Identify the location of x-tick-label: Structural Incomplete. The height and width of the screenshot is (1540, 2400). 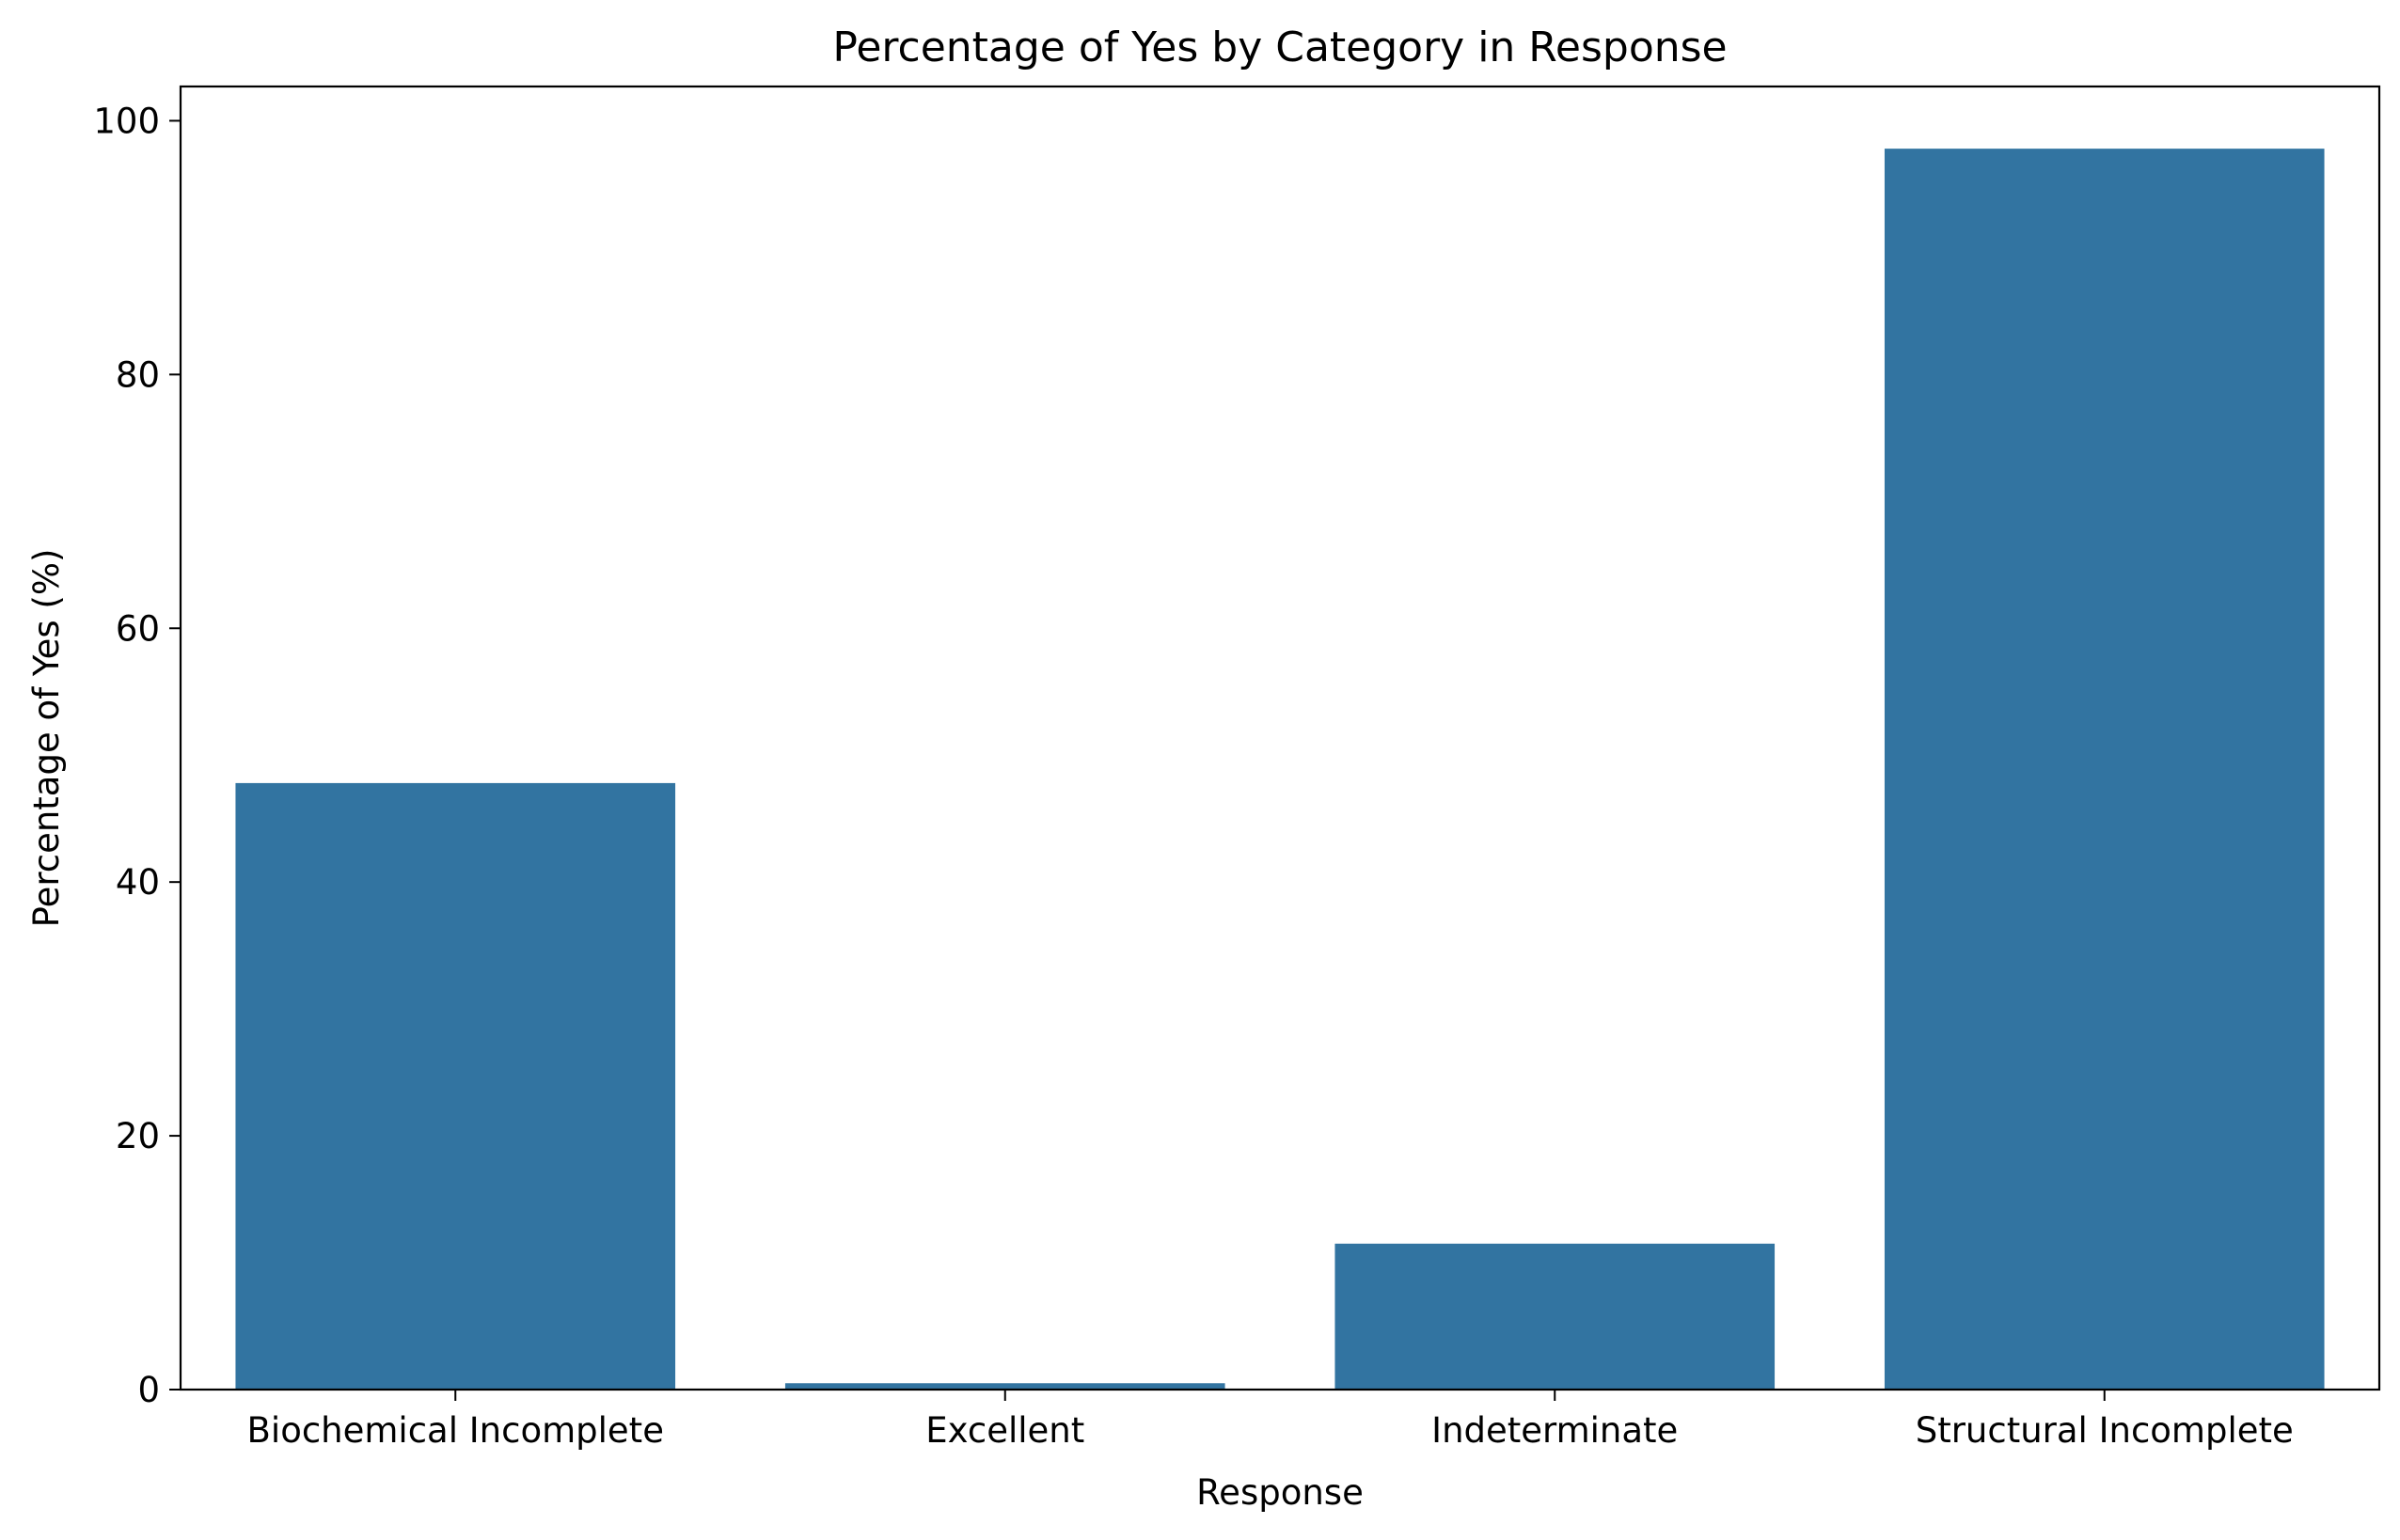
(2105, 1431).